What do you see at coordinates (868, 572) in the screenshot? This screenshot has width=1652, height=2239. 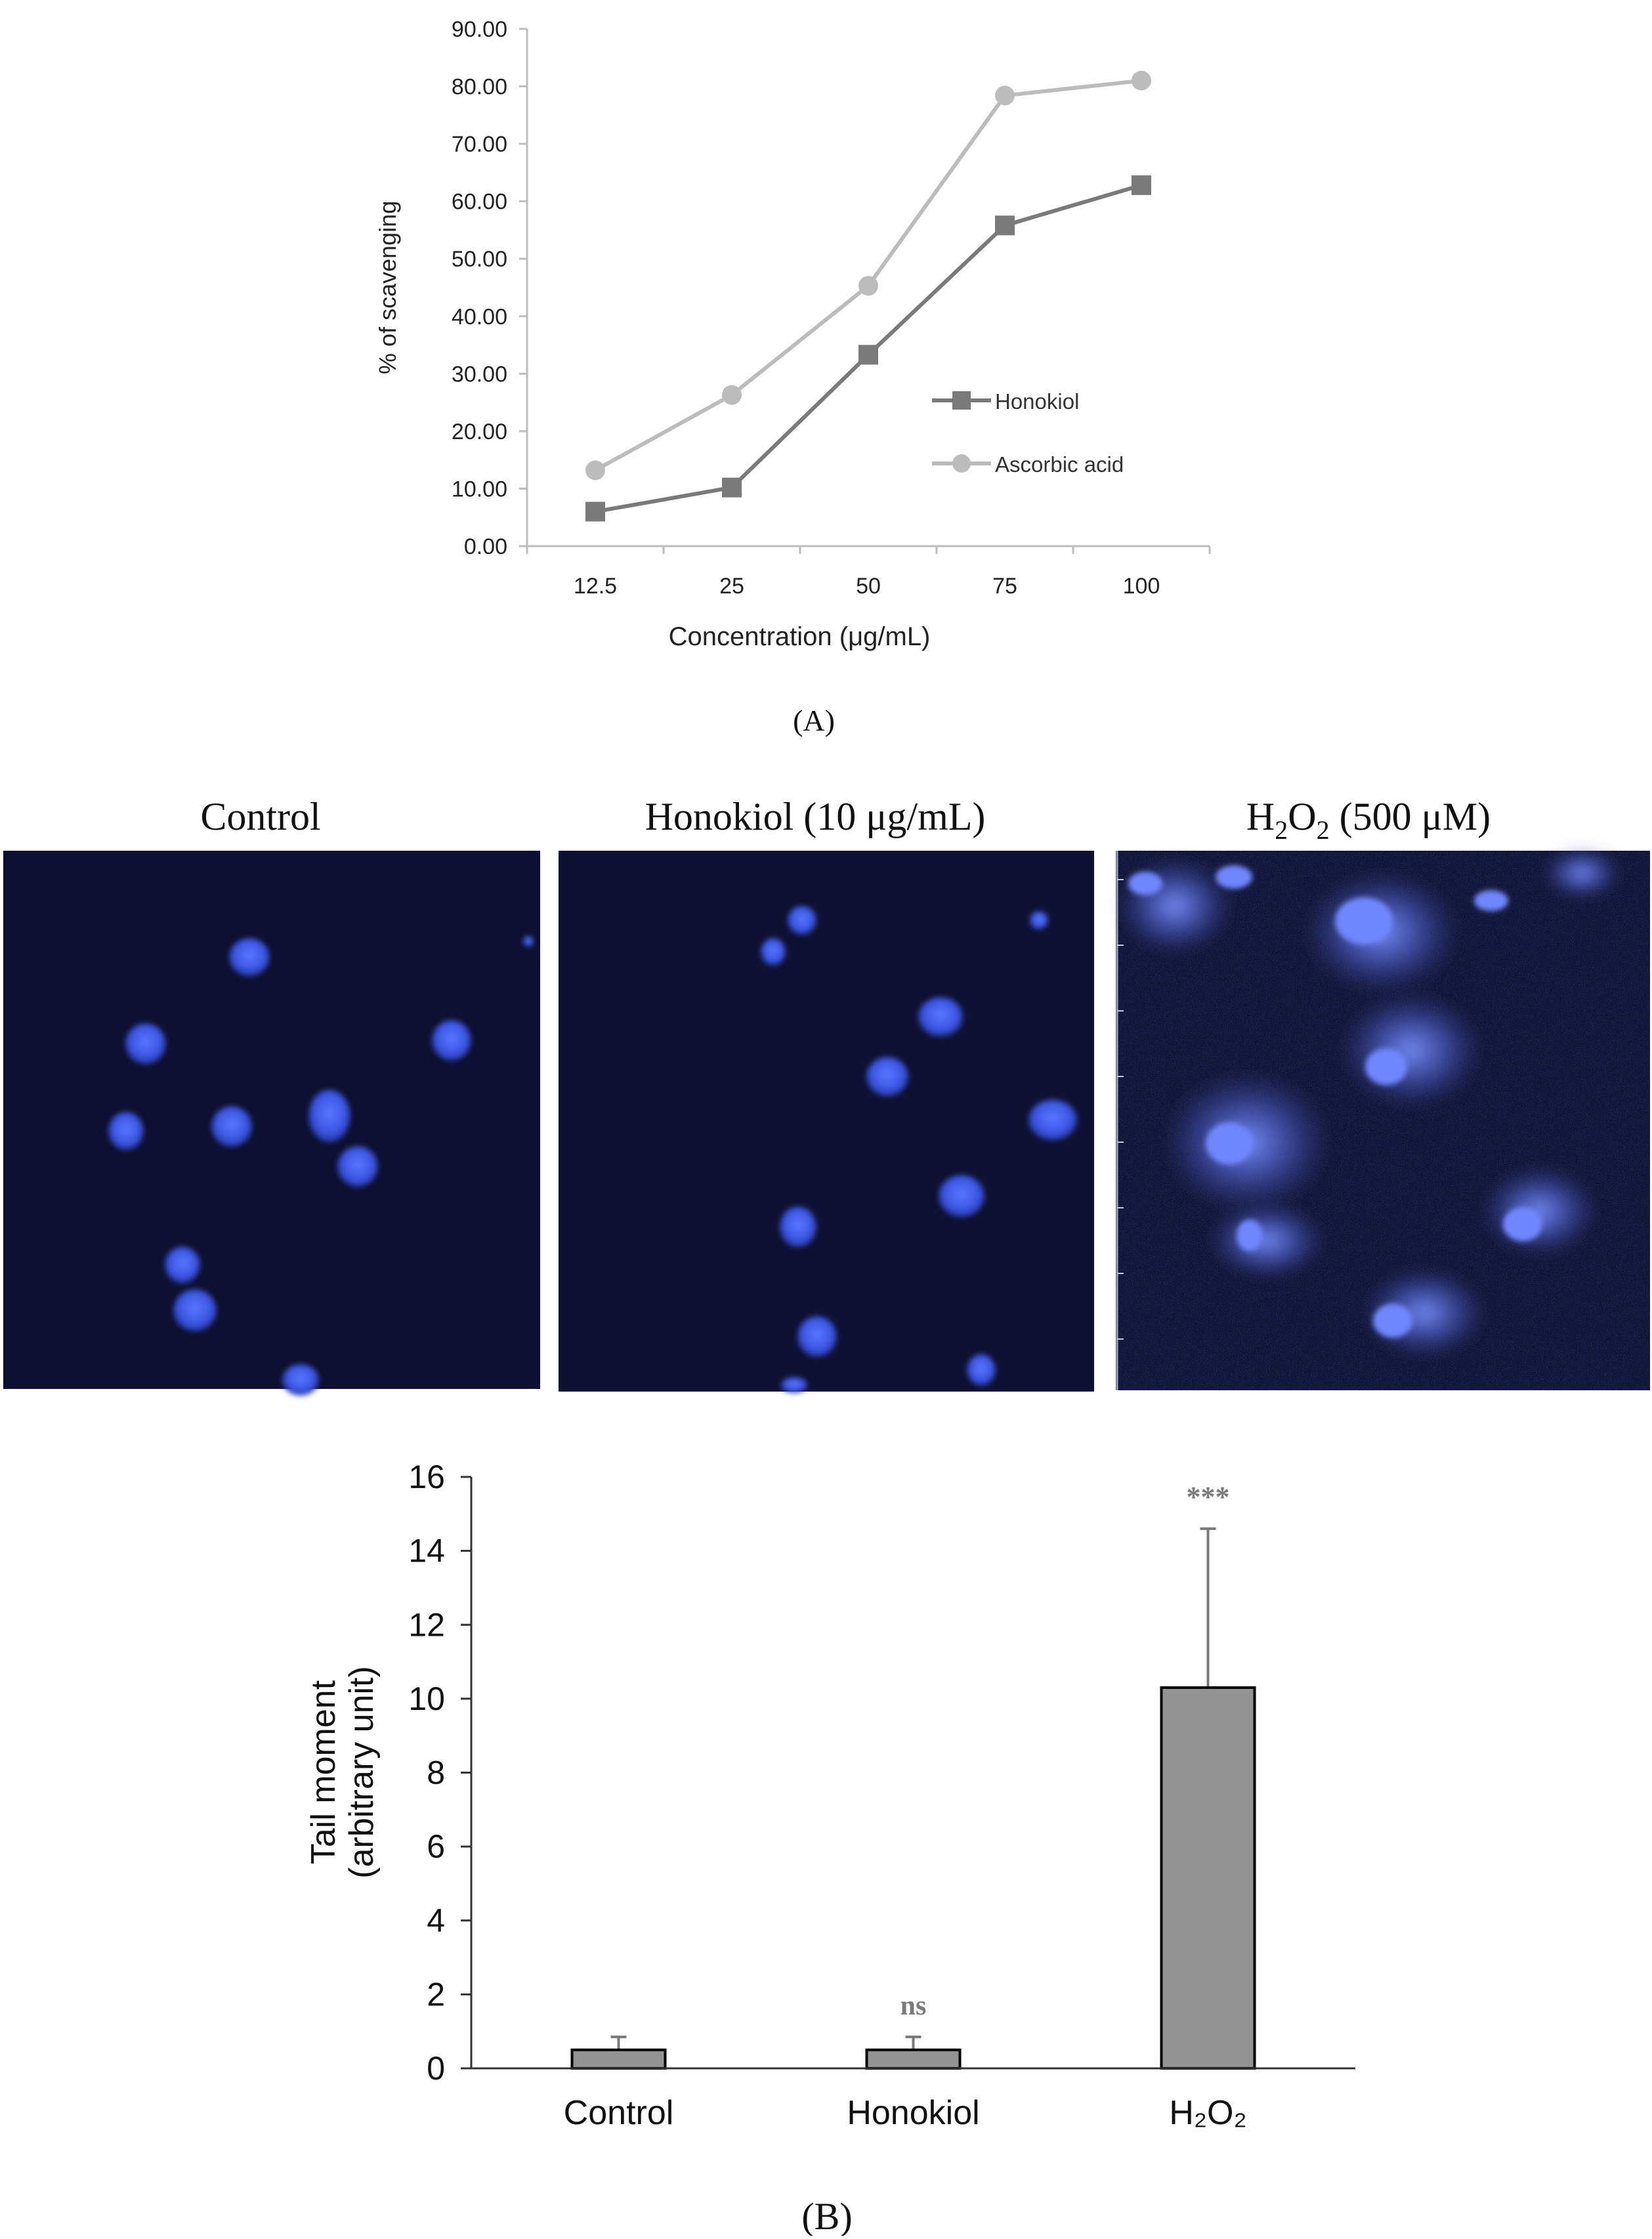 I see `x-axis-ticks: 12.5 25 50 75 100` at bounding box center [868, 572].